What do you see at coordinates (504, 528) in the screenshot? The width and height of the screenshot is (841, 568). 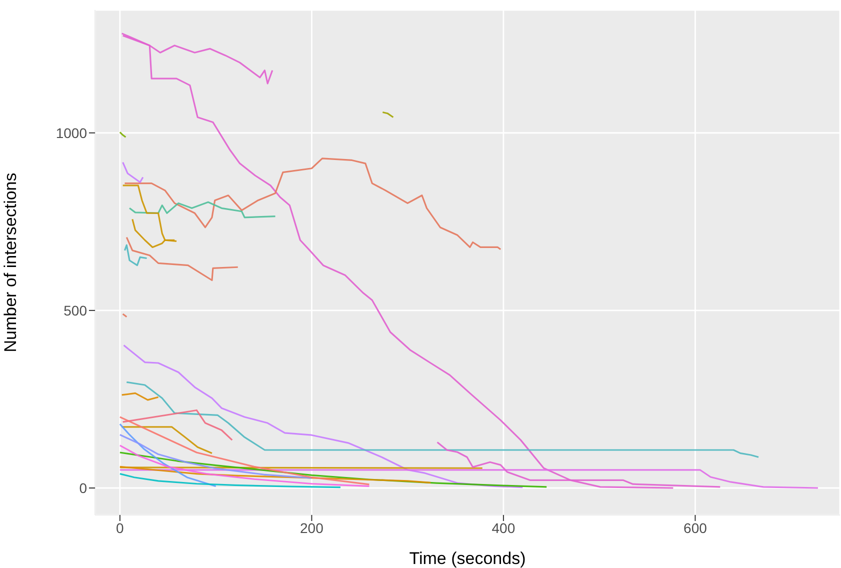 I see `x-tick-label: 400` at bounding box center [504, 528].